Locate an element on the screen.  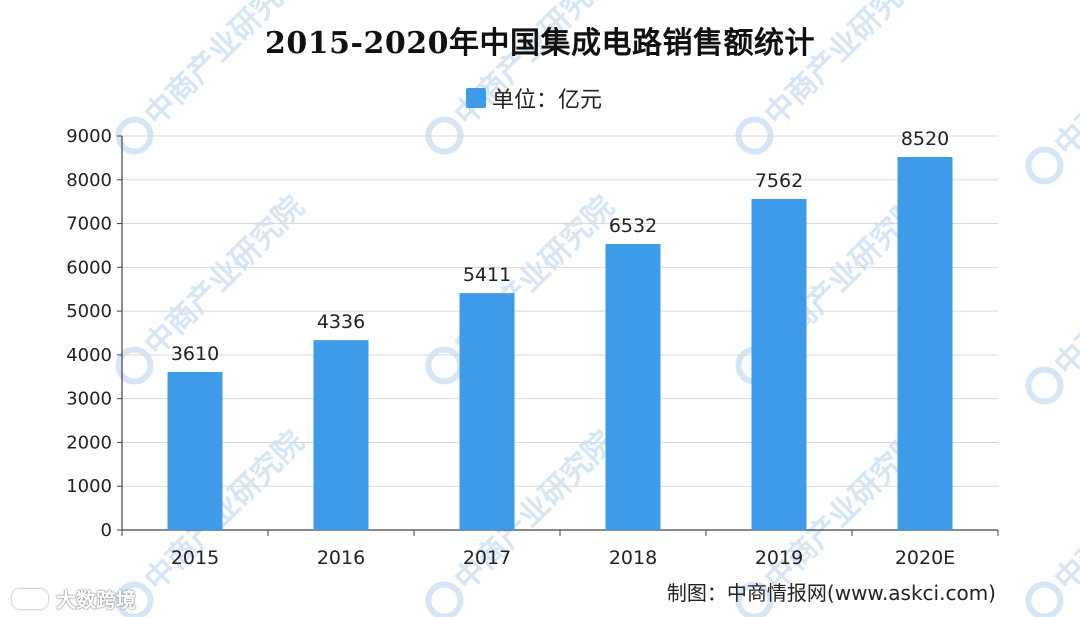
y-tick-label: 0 is located at coordinates (106, 530).